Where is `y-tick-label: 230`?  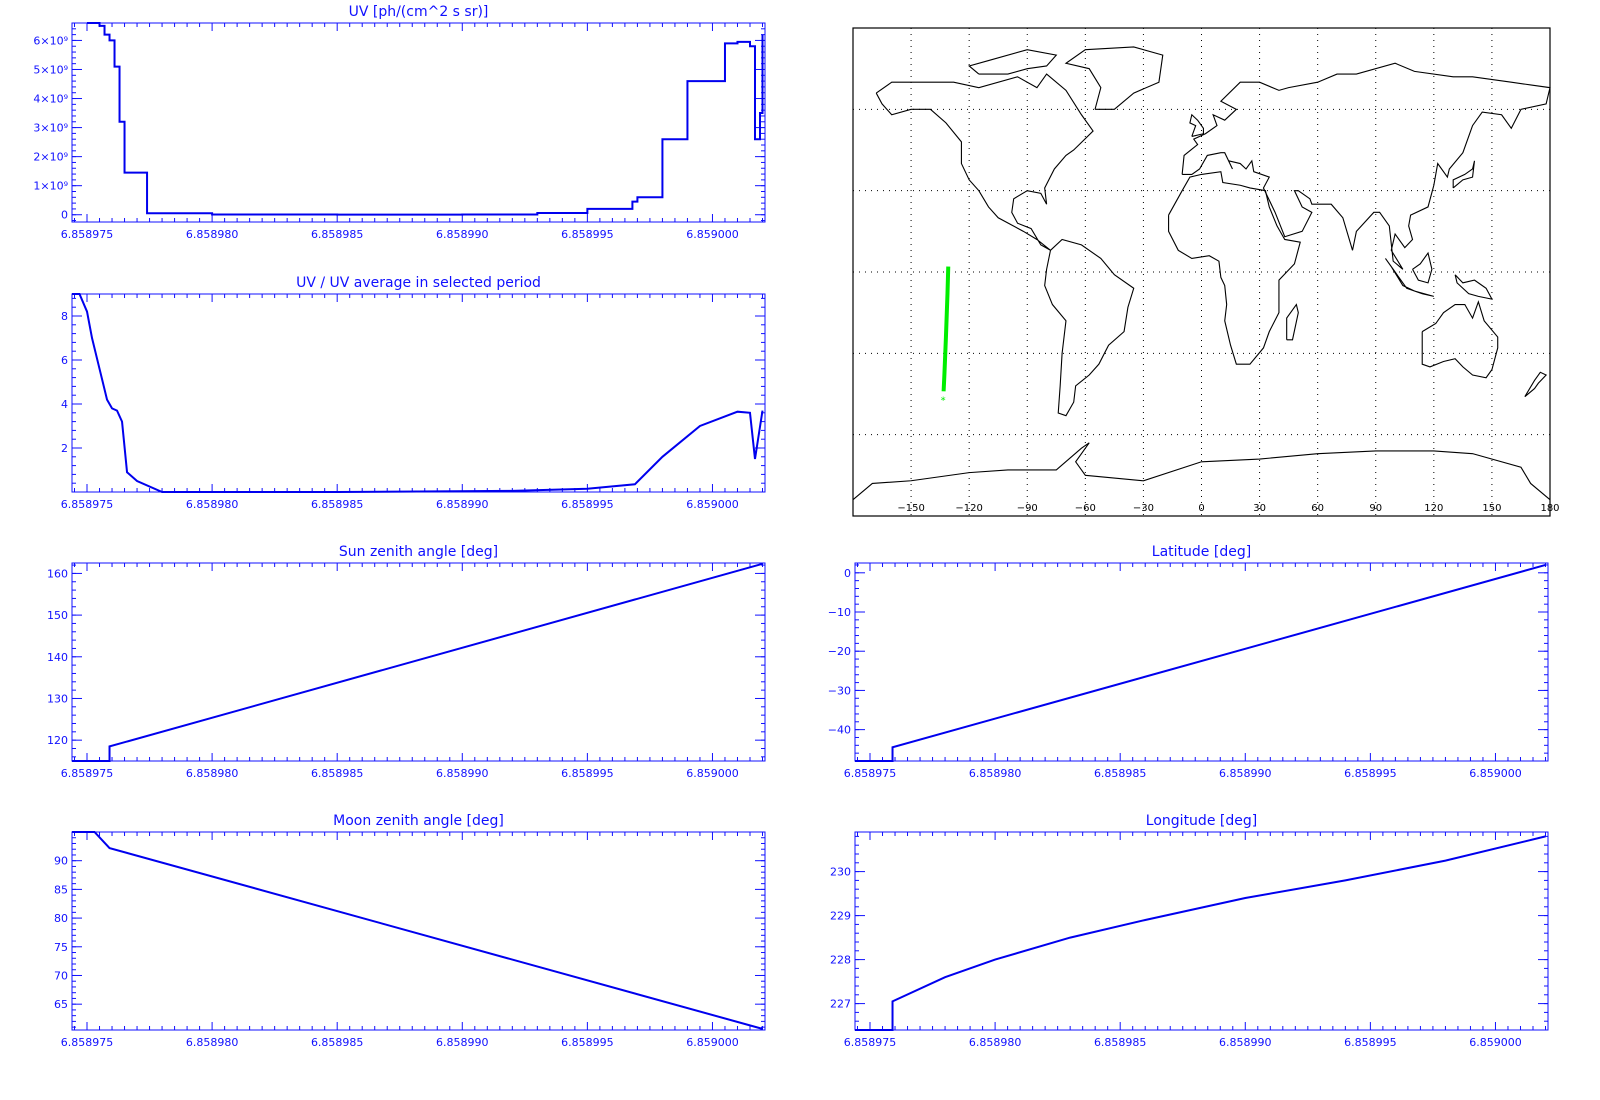 y-tick-label: 230 is located at coordinates (840, 872).